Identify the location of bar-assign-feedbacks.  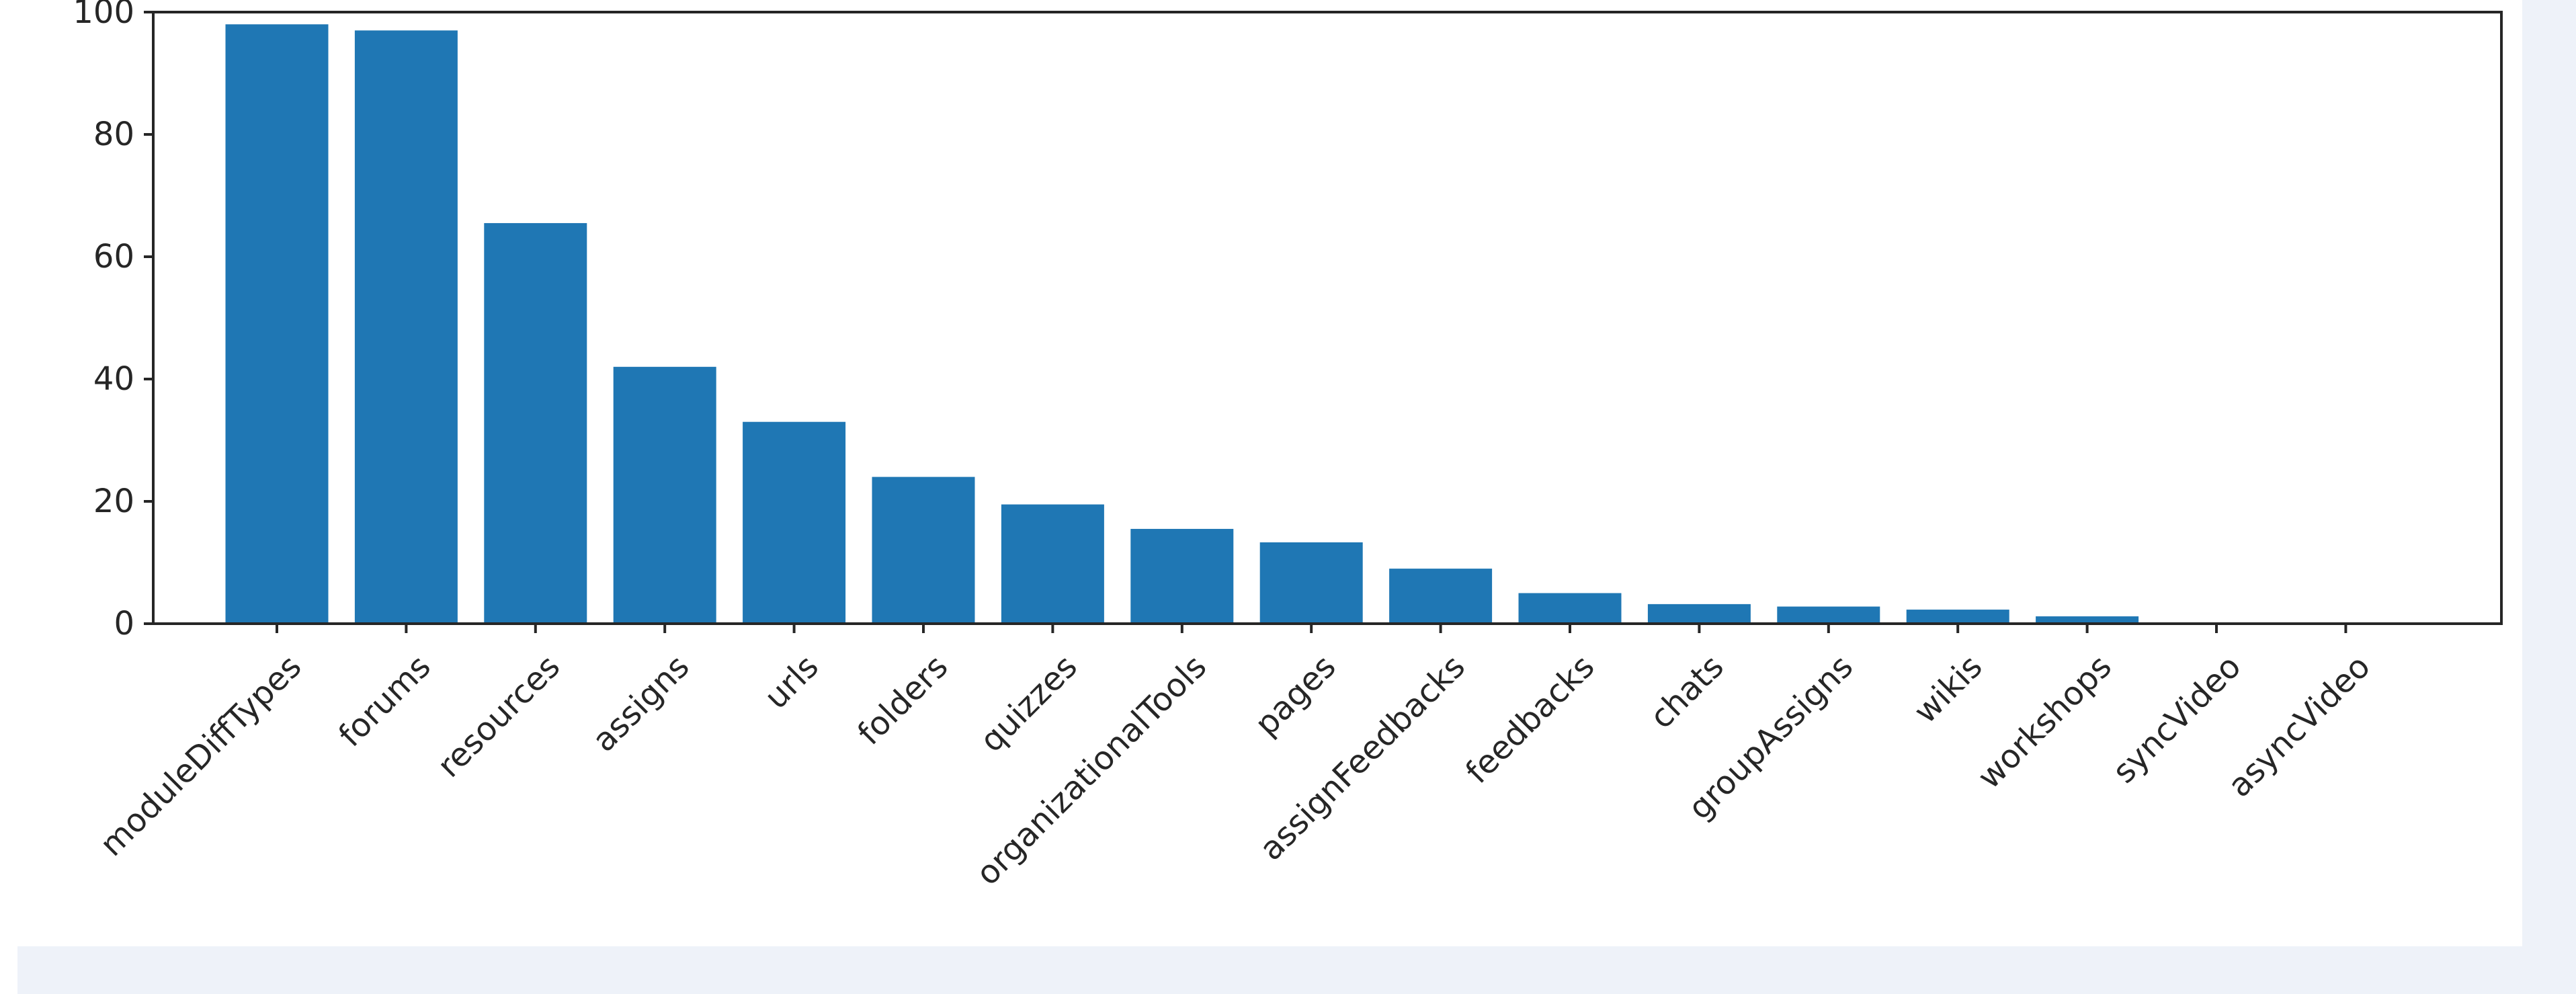
(1441, 596).